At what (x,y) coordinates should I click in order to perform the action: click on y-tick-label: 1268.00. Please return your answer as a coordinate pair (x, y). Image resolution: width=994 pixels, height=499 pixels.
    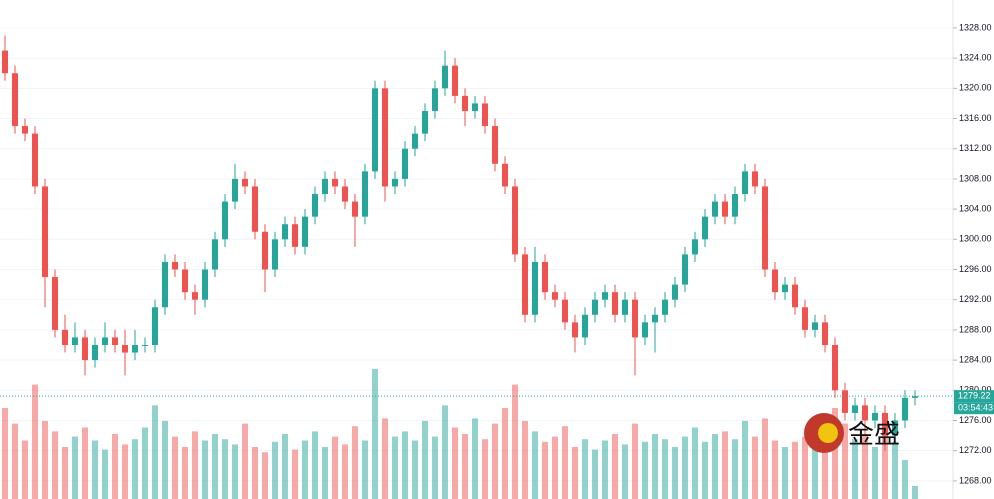
    Looking at the image, I should click on (975, 480).